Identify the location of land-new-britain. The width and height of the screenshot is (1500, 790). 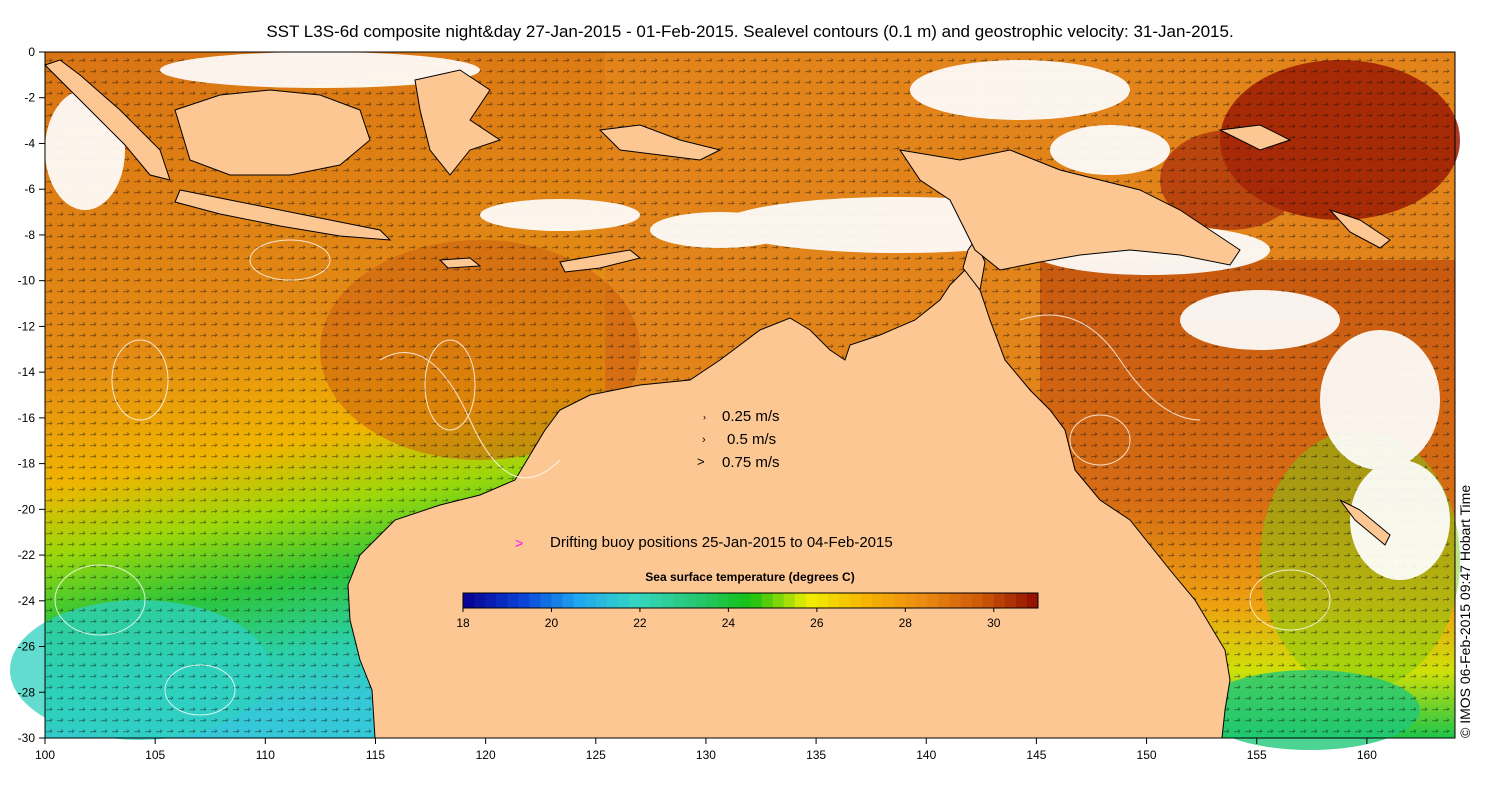
(1255, 137).